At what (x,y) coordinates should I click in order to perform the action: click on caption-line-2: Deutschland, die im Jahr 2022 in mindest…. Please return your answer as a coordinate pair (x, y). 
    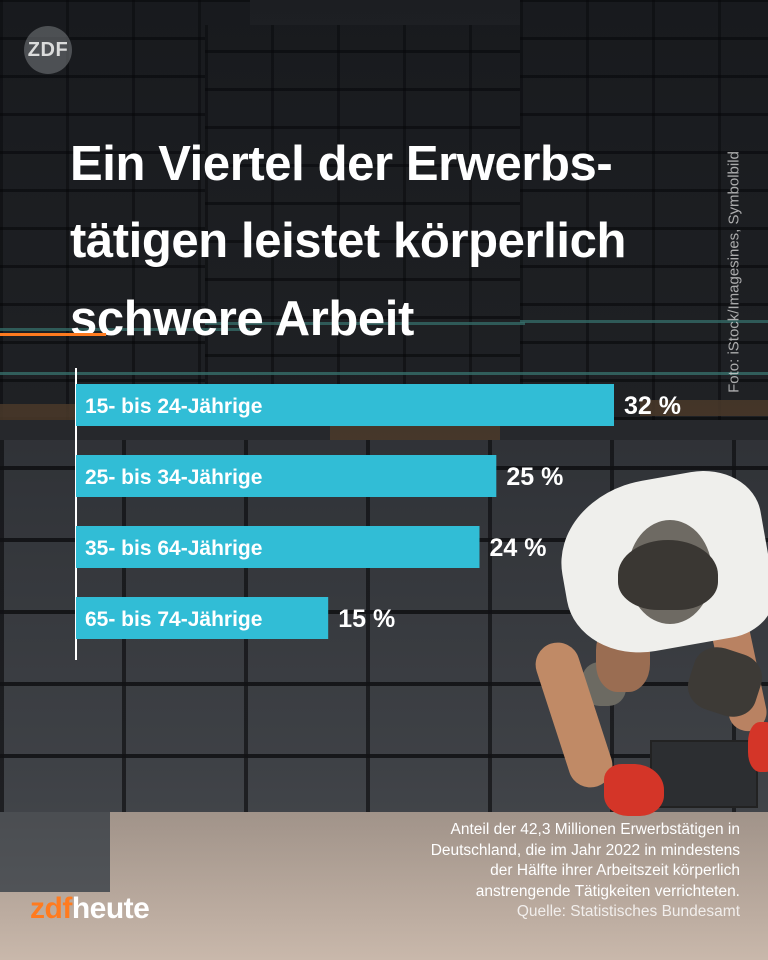
    Looking at the image, I should click on (585, 850).